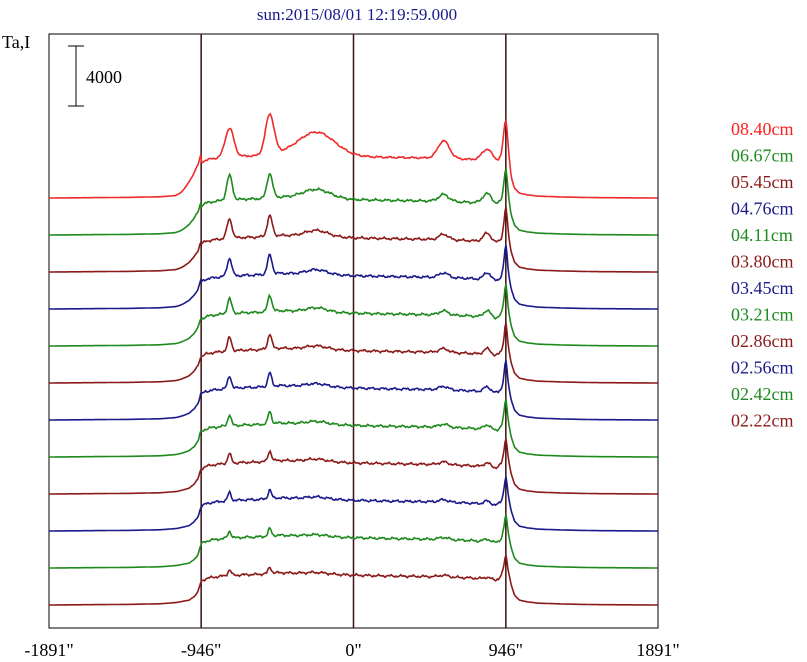 The height and width of the screenshot is (662, 807). Describe the element at coordinates (353, 277) in the screenshot. I see `series-line-04.76cm` at that location.